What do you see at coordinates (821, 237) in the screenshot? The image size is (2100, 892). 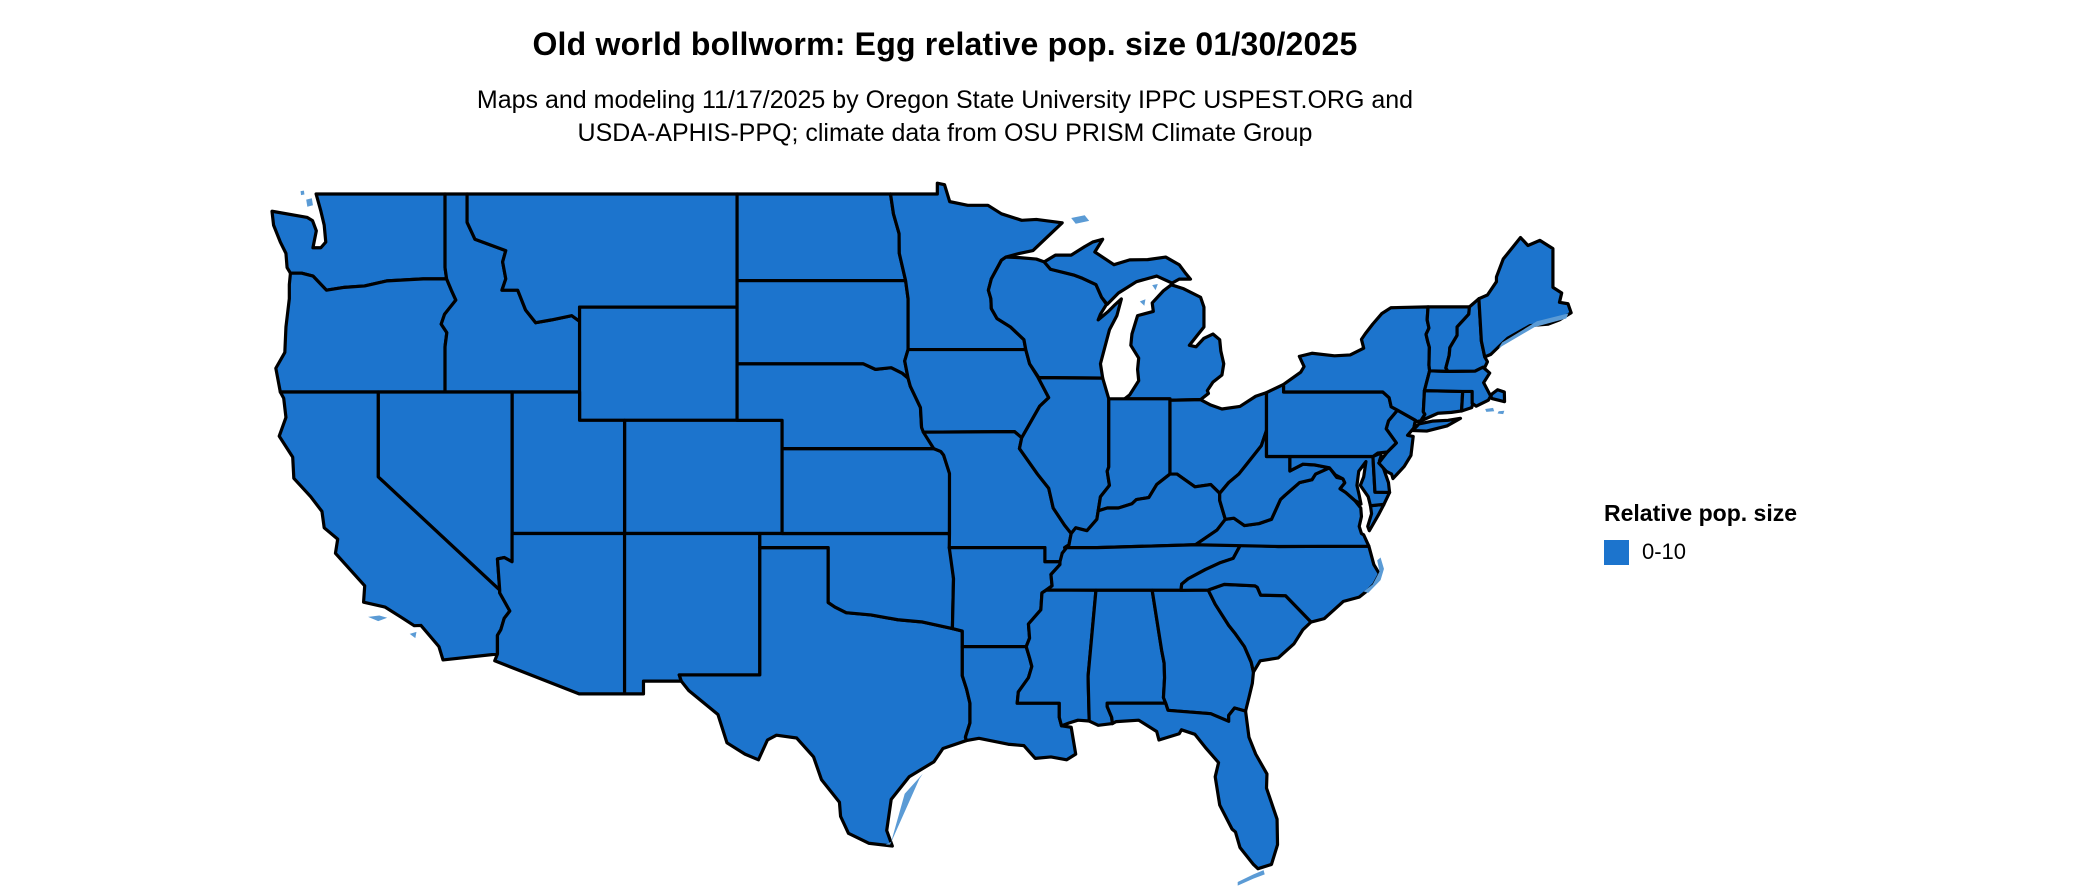 I see `state-north-dakota` at bounding box center [821, 237].